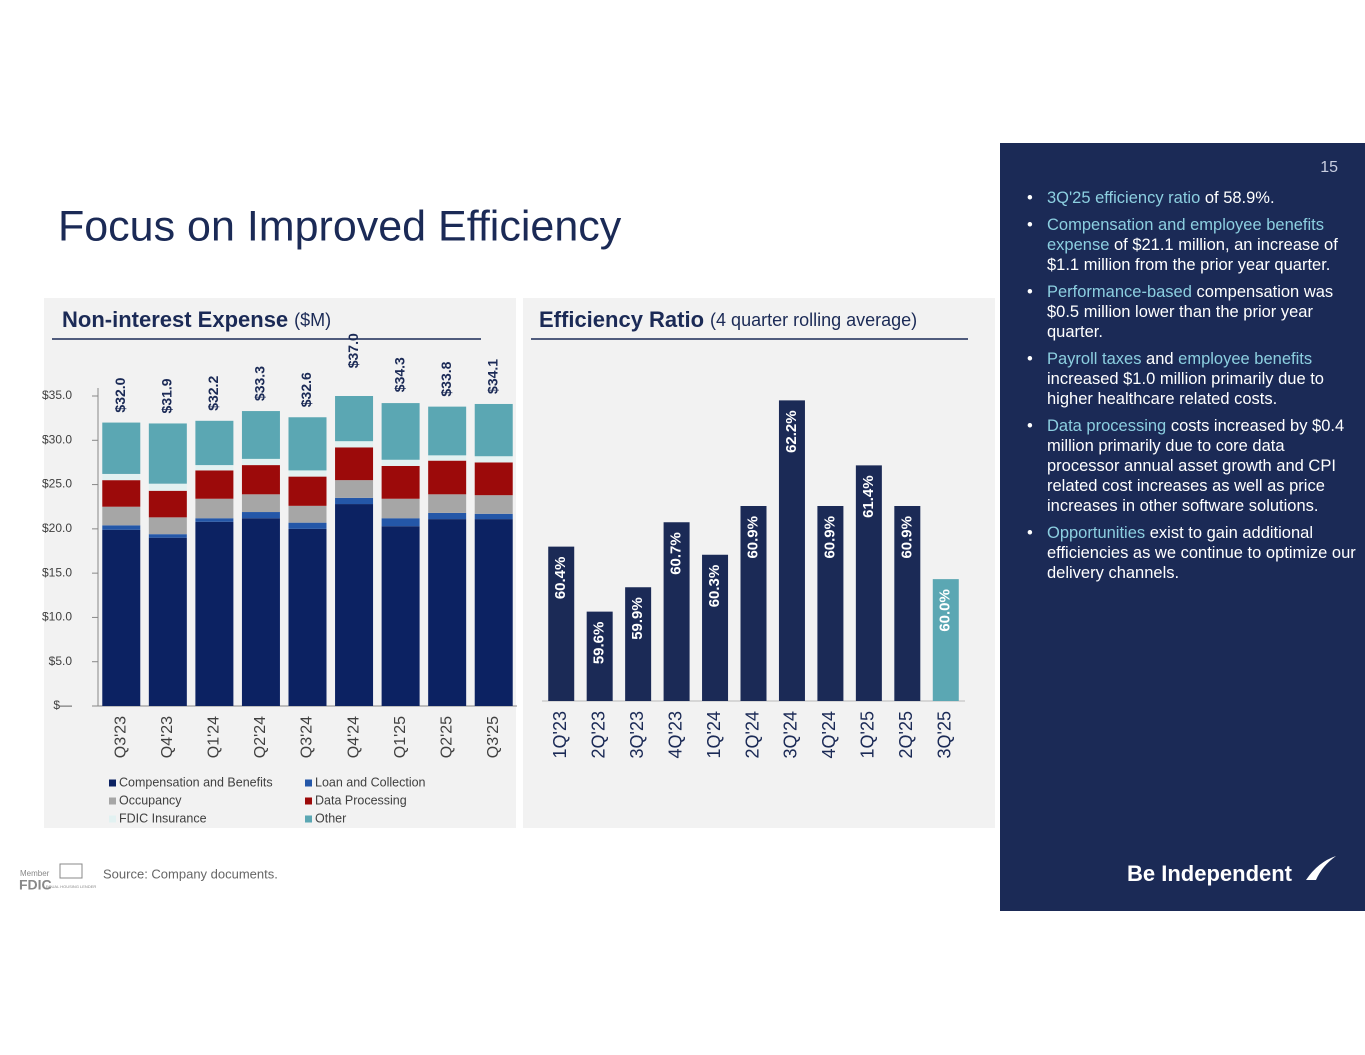 The image size is (1365, 1055). Describe the element at coordinates (945, 610) in the screenshot. I see `value-label: 60.0%` at that location.